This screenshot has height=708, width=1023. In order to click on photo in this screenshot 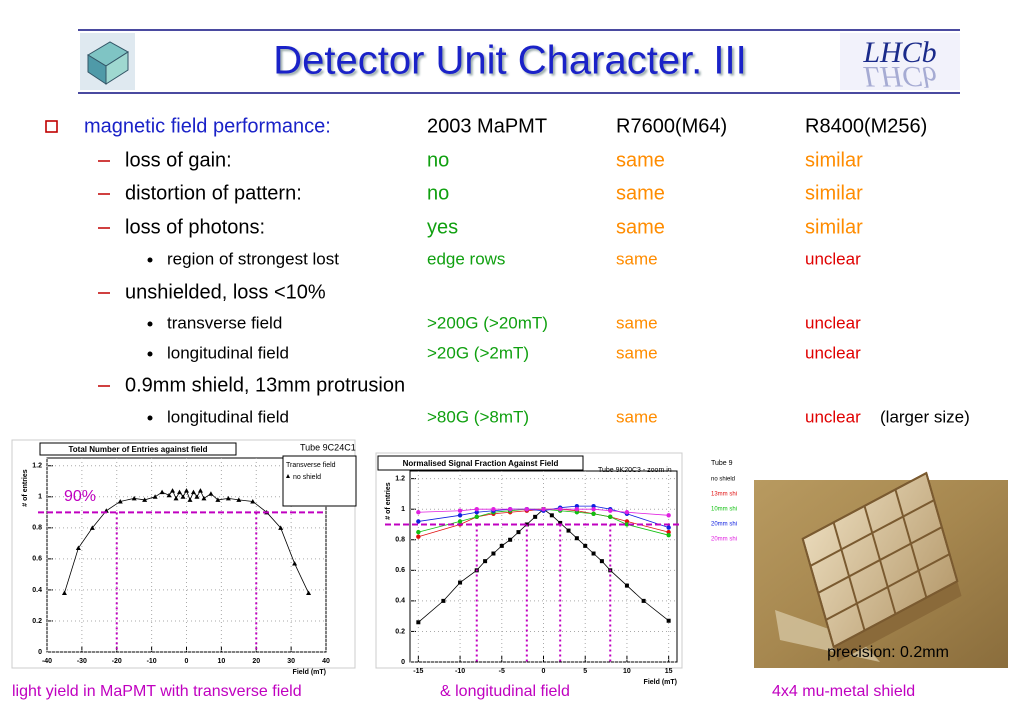, I will do `click(881, 569)`.